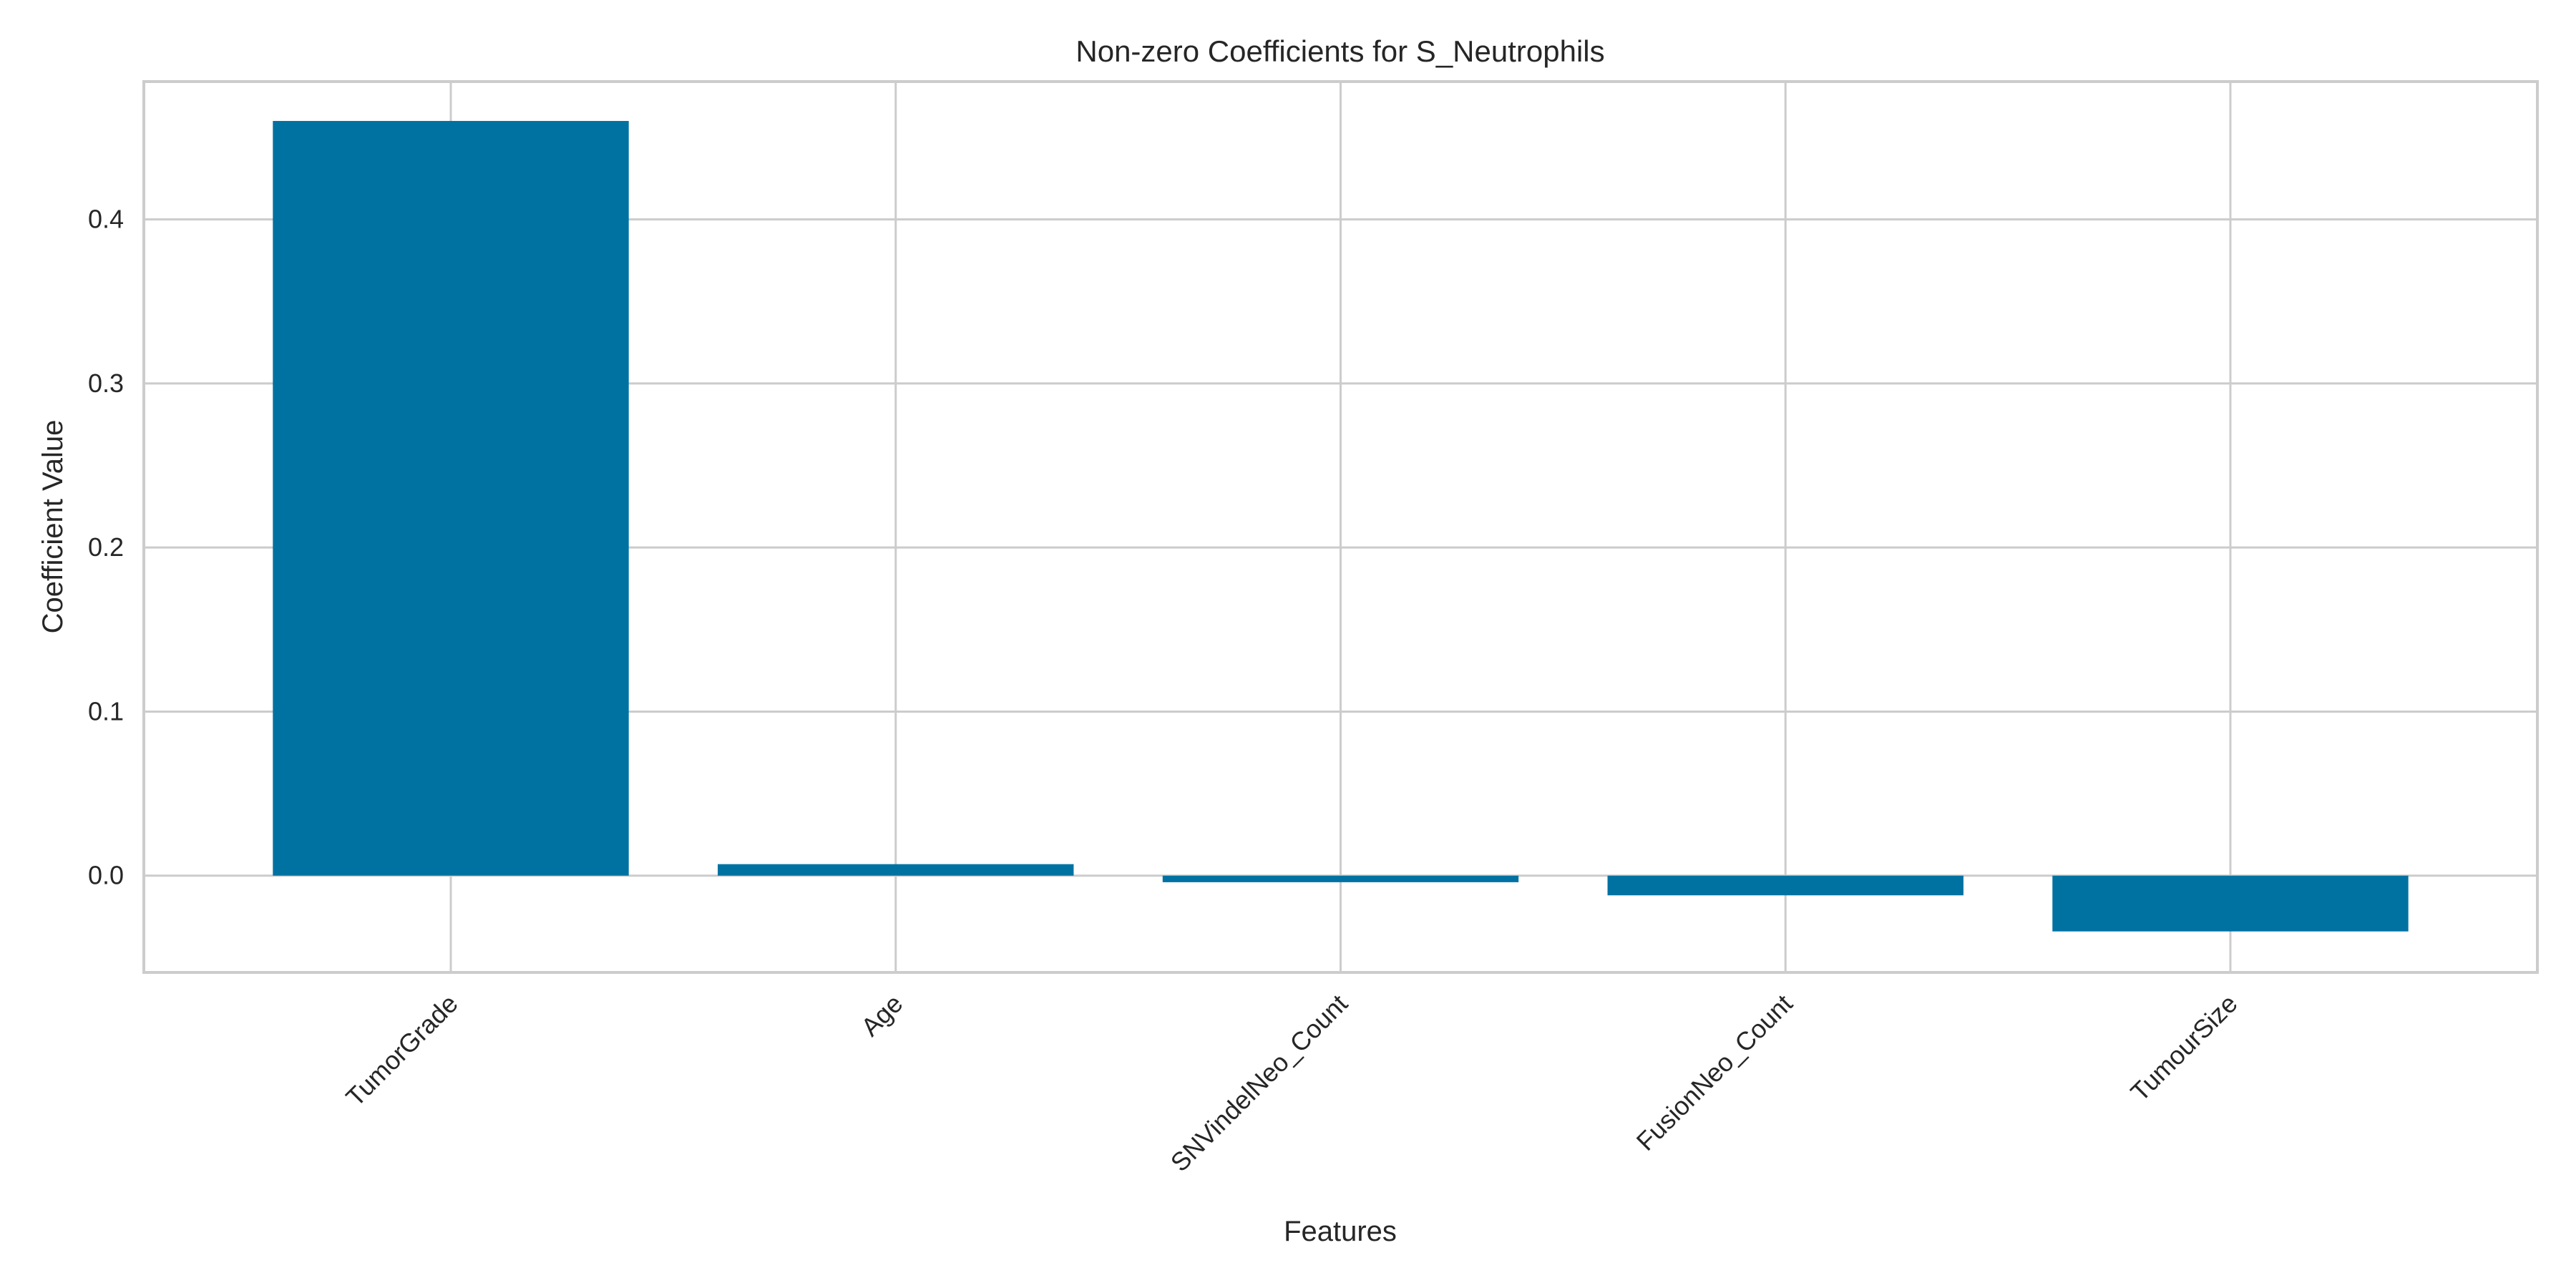 This screenshot has width=2576, height=1288. What do you see at coordinates (106, 383) in the screenshot?
I see `y-tick-label: 0.3` at bounding box center [106, 383].